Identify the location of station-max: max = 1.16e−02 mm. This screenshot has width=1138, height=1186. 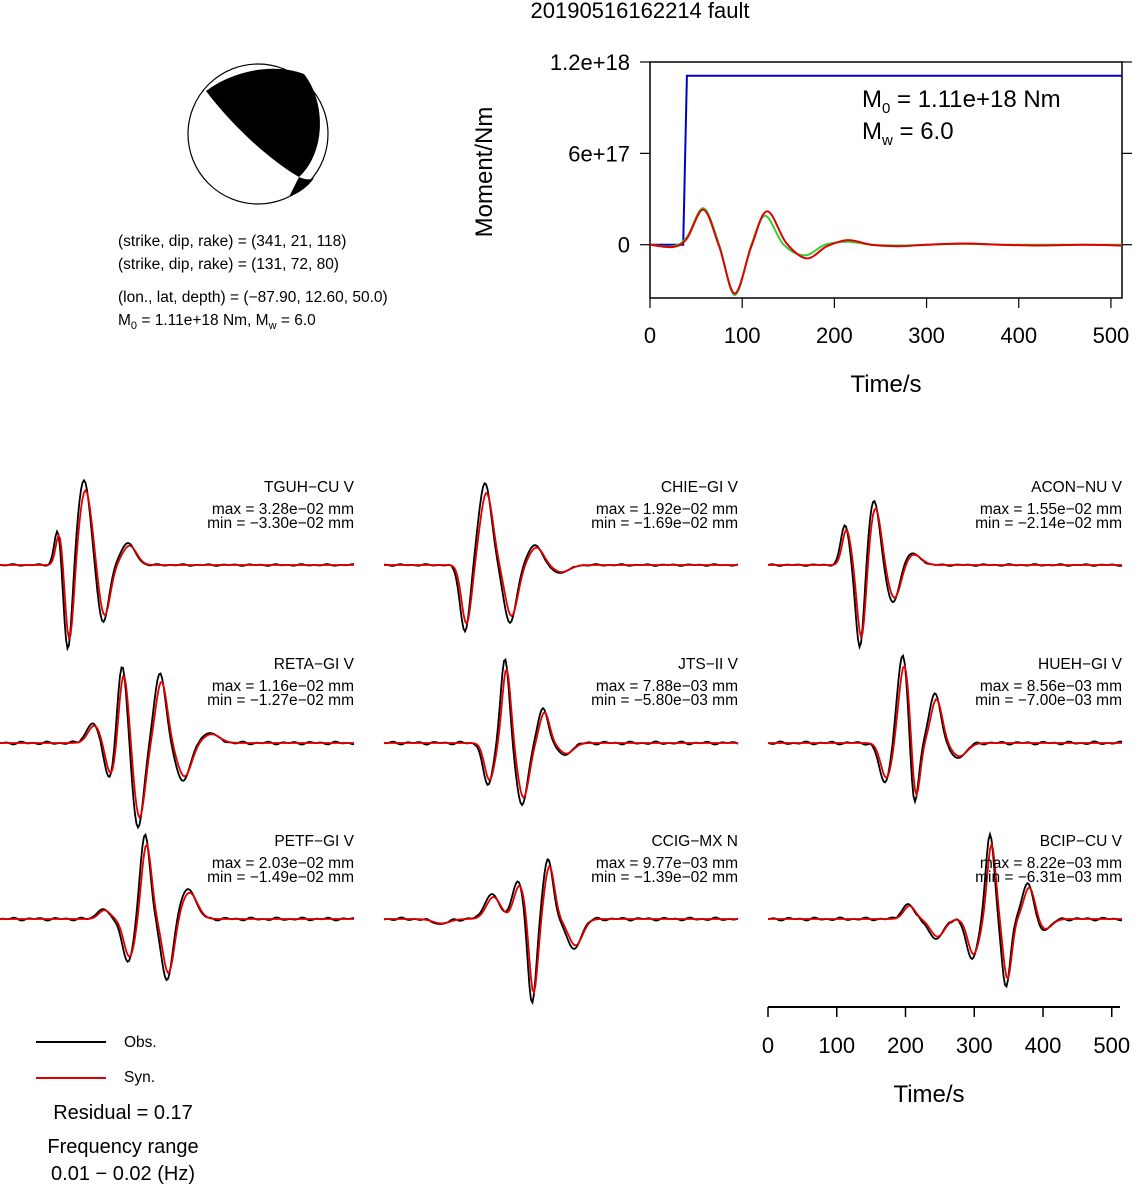
(282, 686).